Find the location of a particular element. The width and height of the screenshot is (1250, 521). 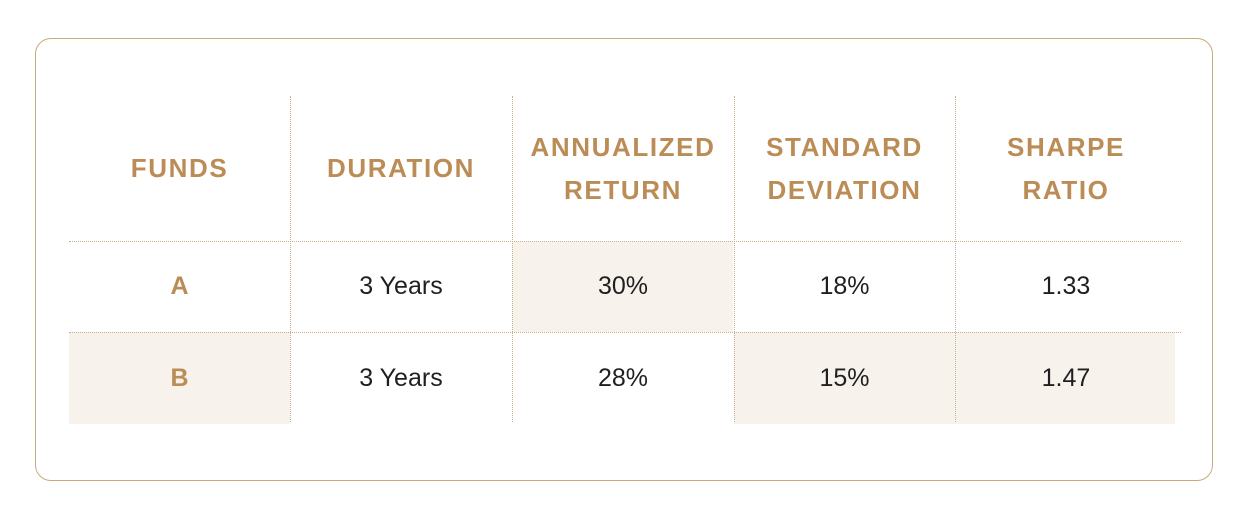

header-duration: DURATION is located at coordinates (401, 168).